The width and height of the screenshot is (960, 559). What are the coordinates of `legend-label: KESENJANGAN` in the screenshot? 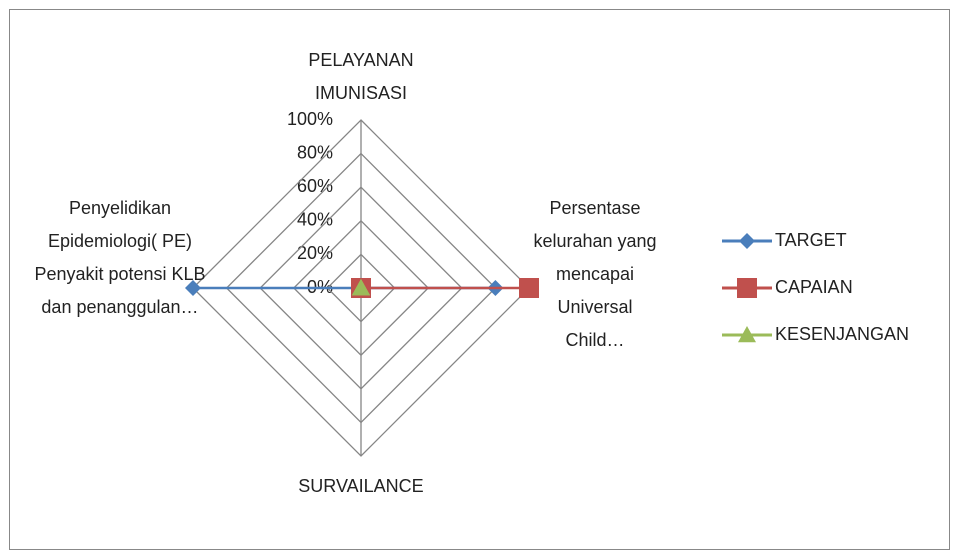 It's located at (842, 334).